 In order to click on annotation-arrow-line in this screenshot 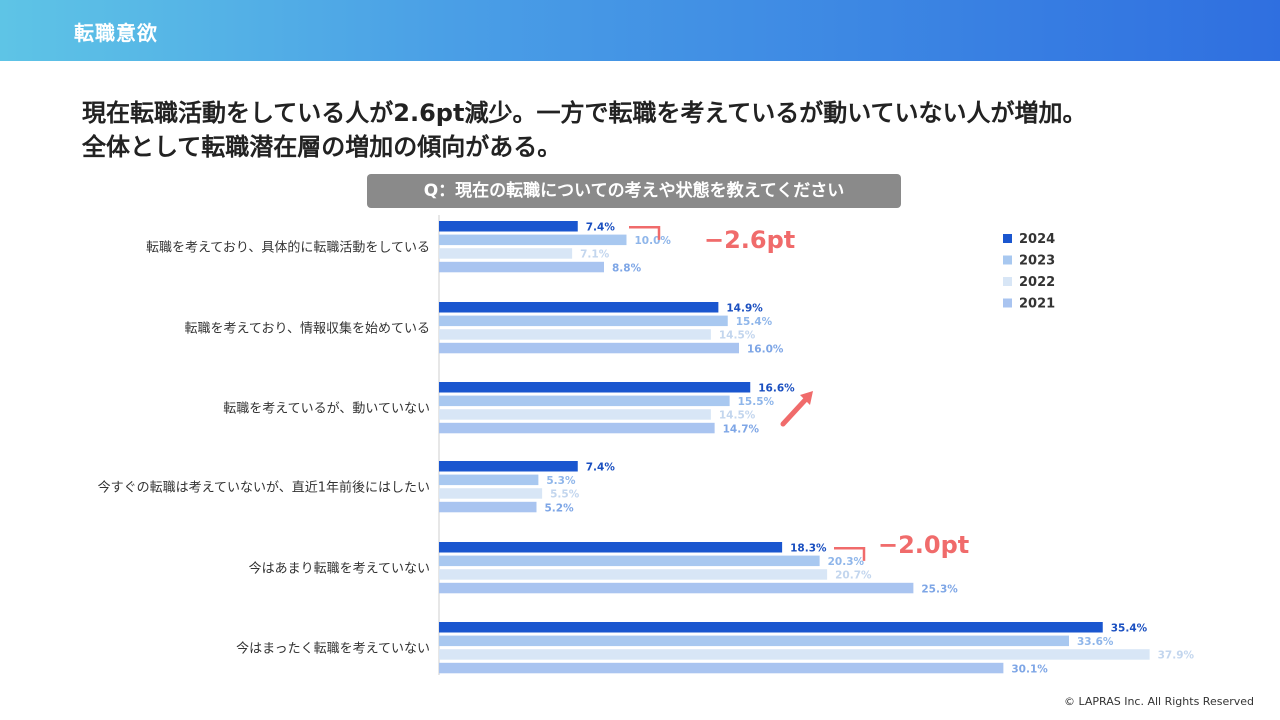, I will do `click(795, 411)`.